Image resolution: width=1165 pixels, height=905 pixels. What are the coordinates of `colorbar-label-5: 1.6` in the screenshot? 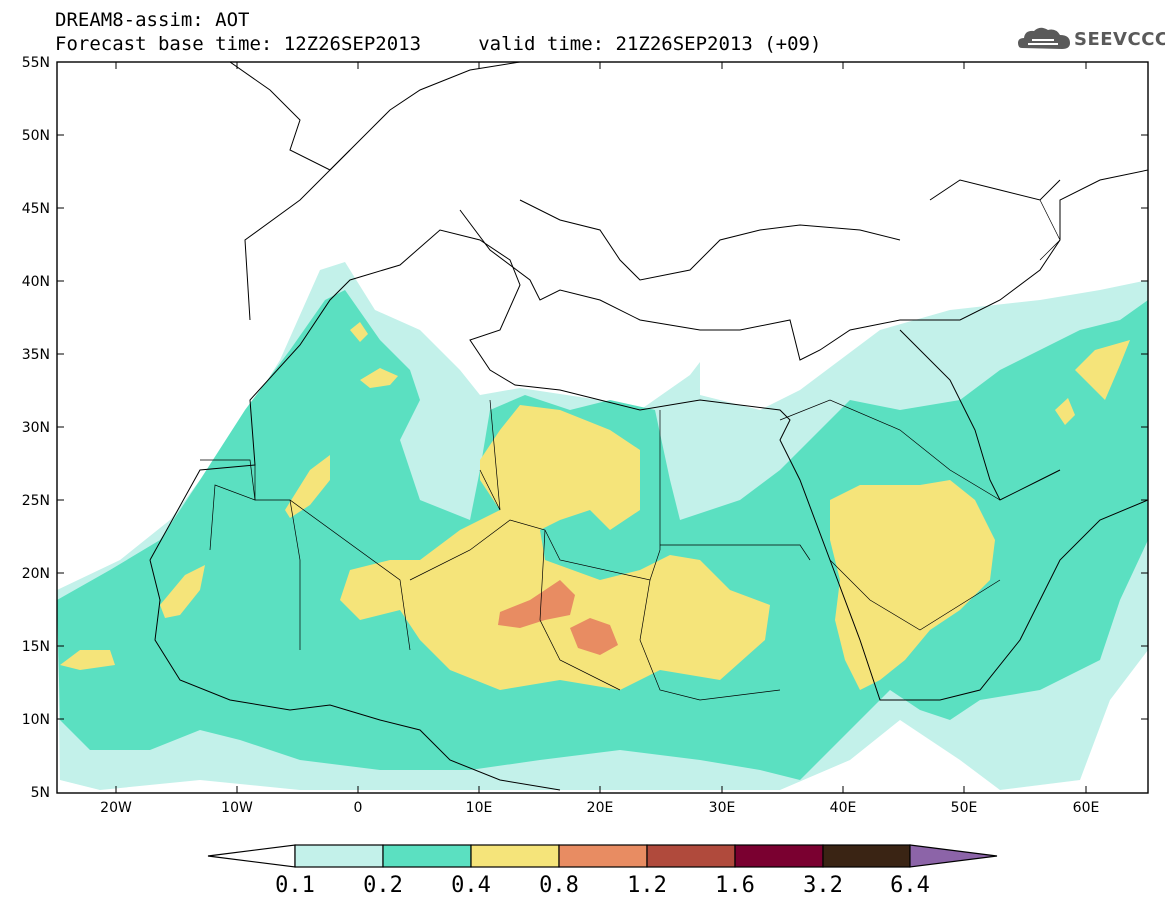 It's located at (735, 885).